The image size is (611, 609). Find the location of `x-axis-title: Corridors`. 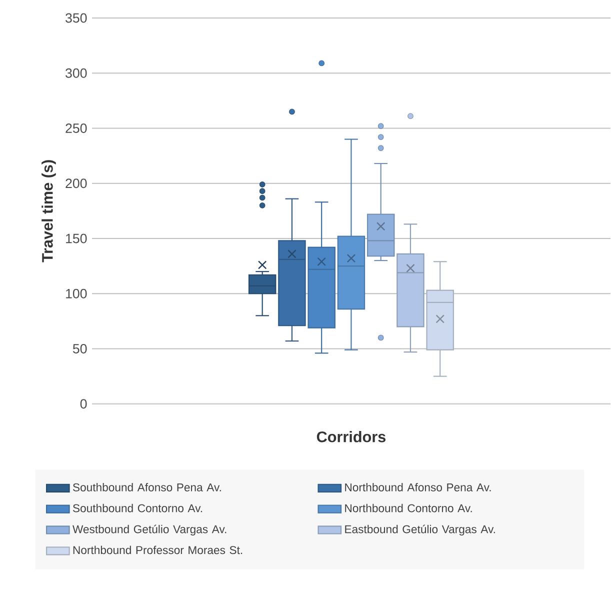

x-axis-title: Corridors is located at coordinates (351, 436).